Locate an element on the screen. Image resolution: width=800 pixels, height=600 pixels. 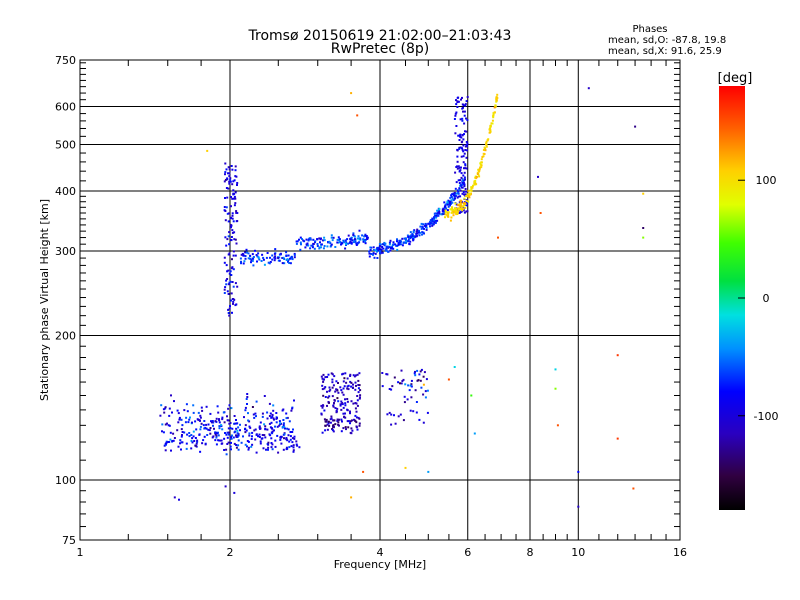
x-tick-label: 10 is located at coordinates (578, 552).